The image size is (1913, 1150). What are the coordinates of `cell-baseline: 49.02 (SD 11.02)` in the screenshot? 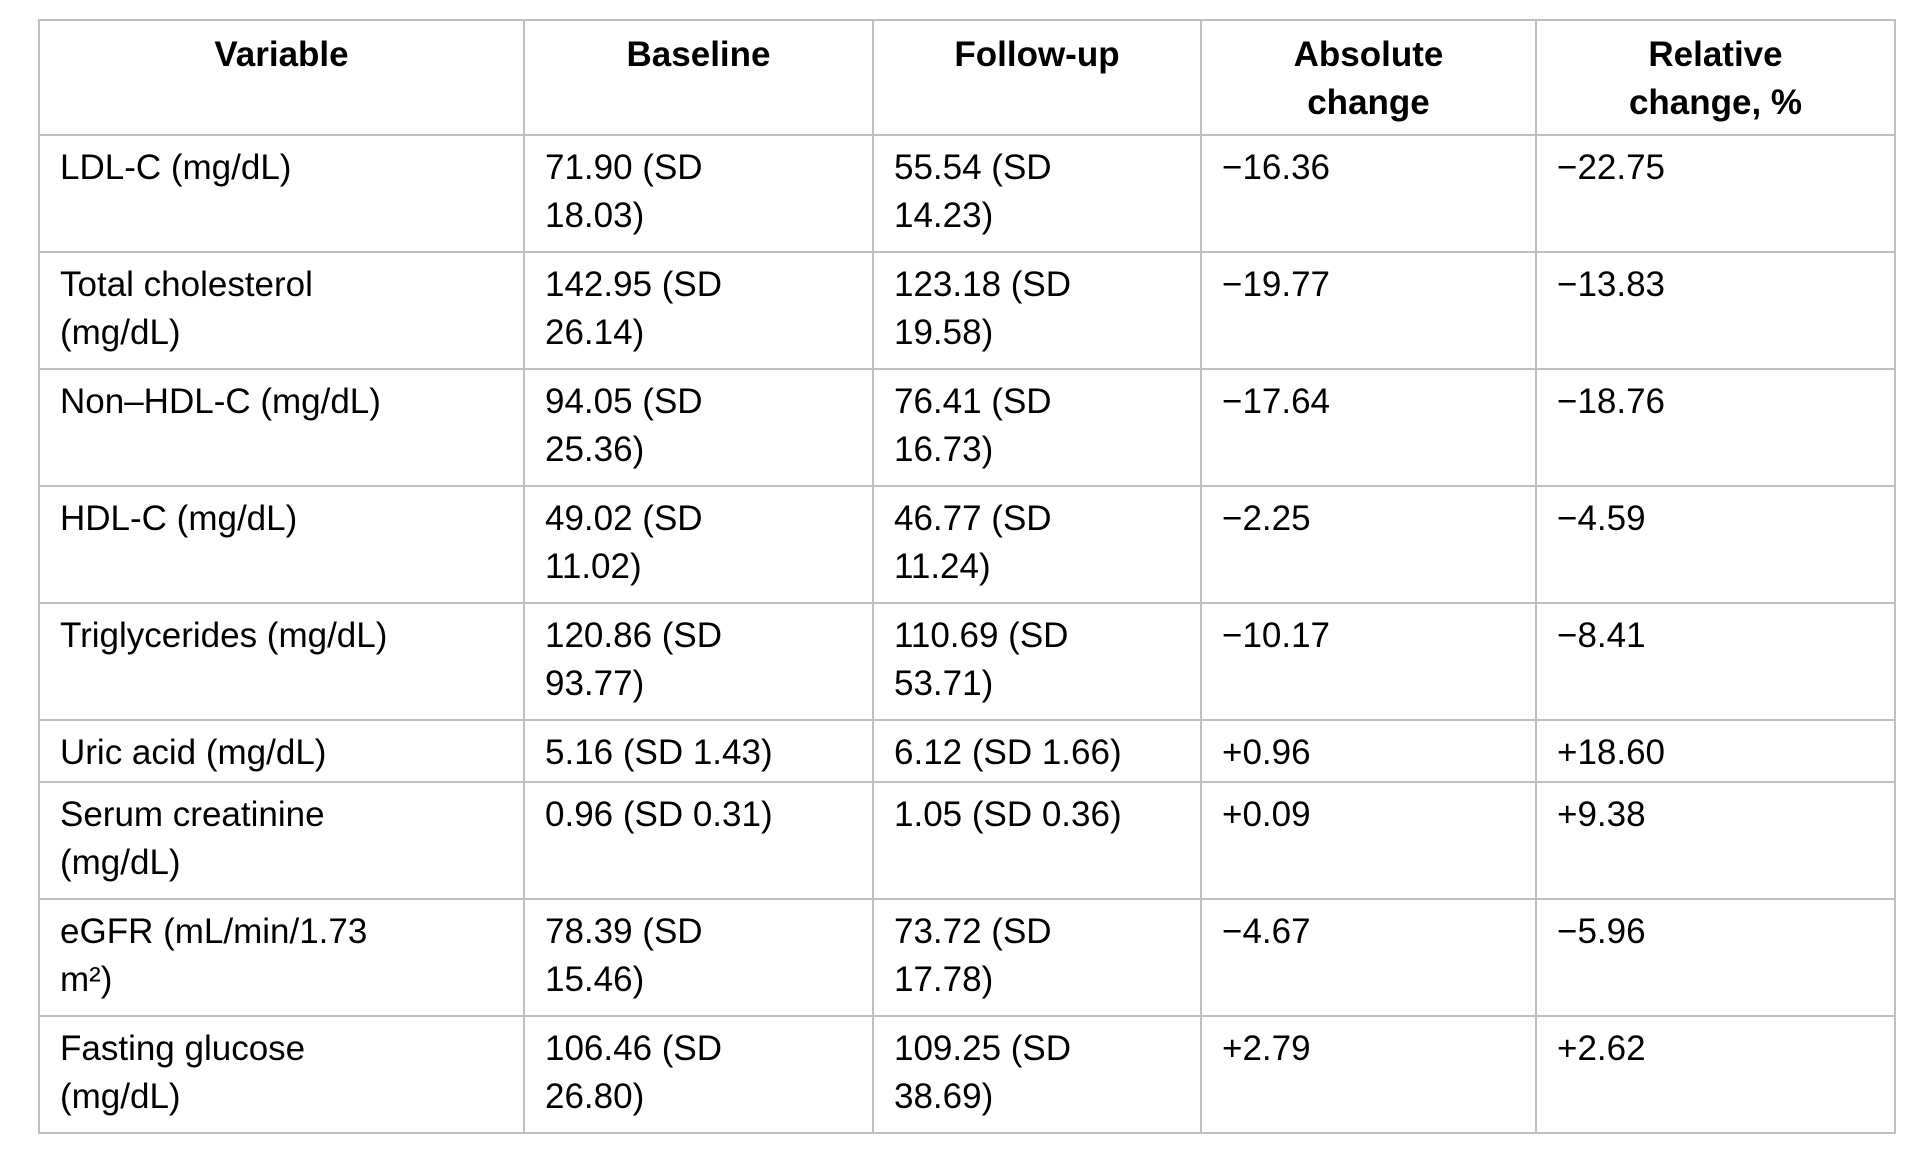 It's located at (698, 544).